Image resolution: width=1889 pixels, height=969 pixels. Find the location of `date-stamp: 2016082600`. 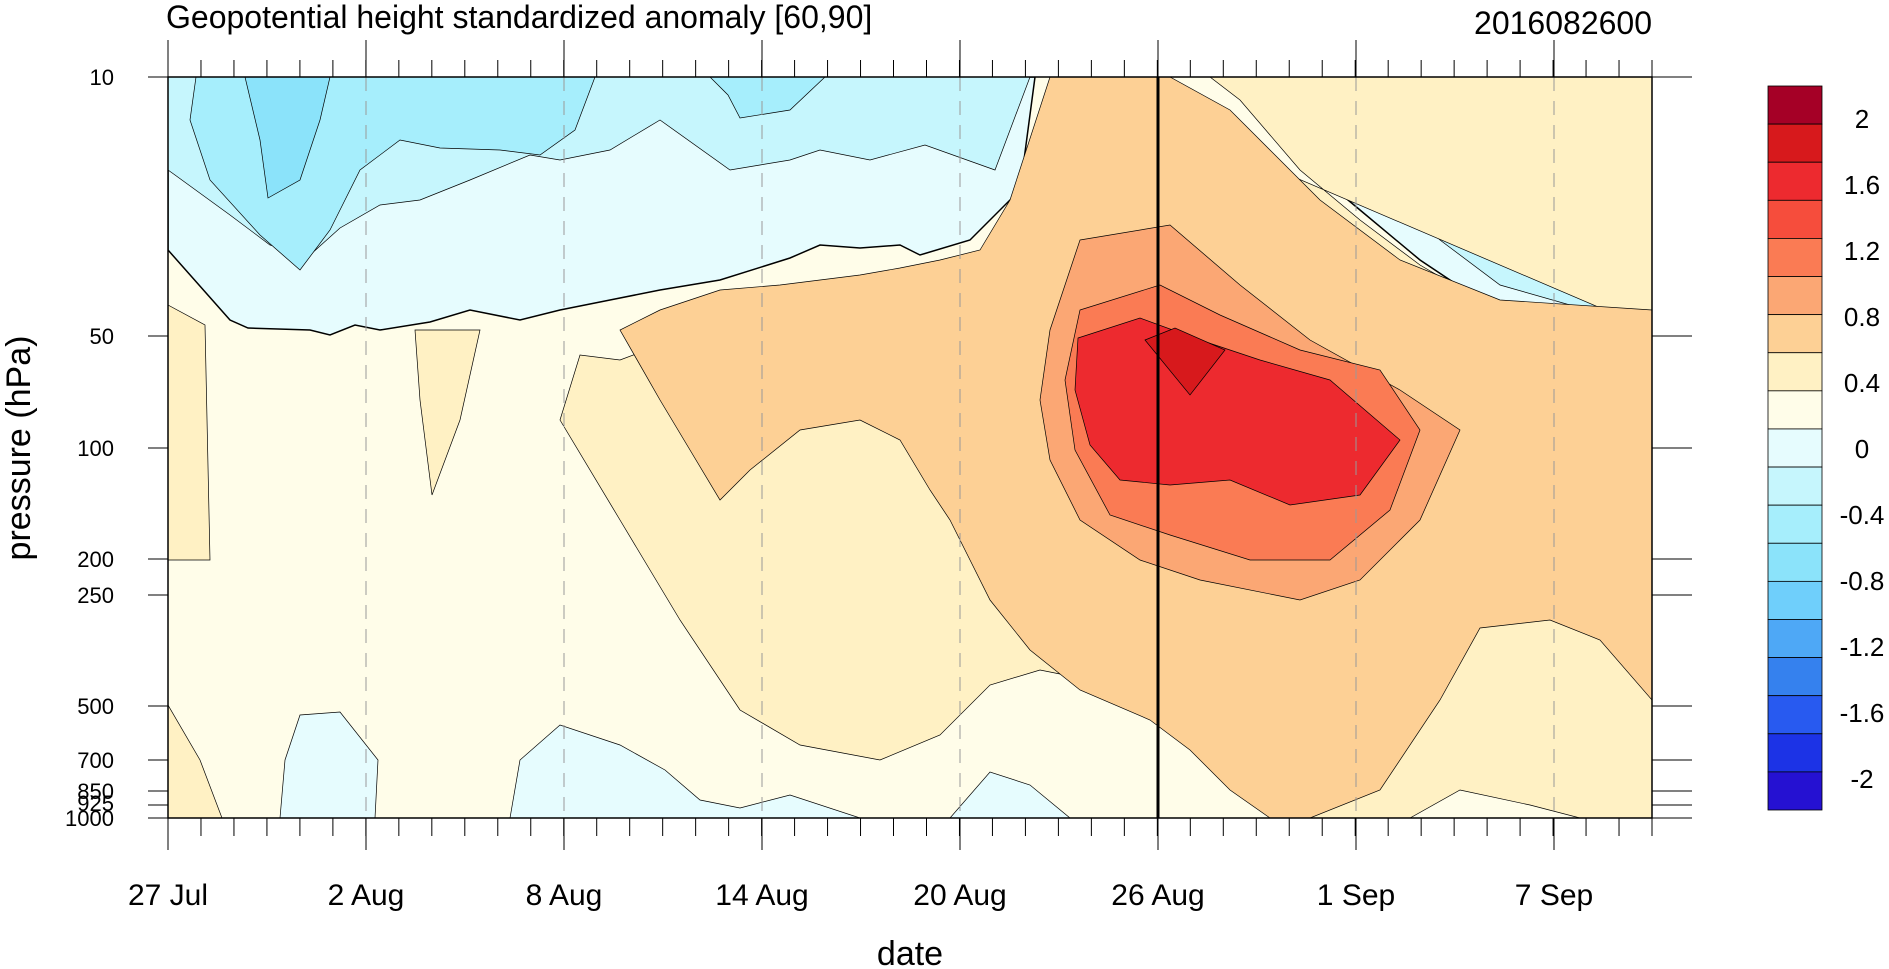

date-stamp: 2016082600 is located at coordinates (1563, 23).